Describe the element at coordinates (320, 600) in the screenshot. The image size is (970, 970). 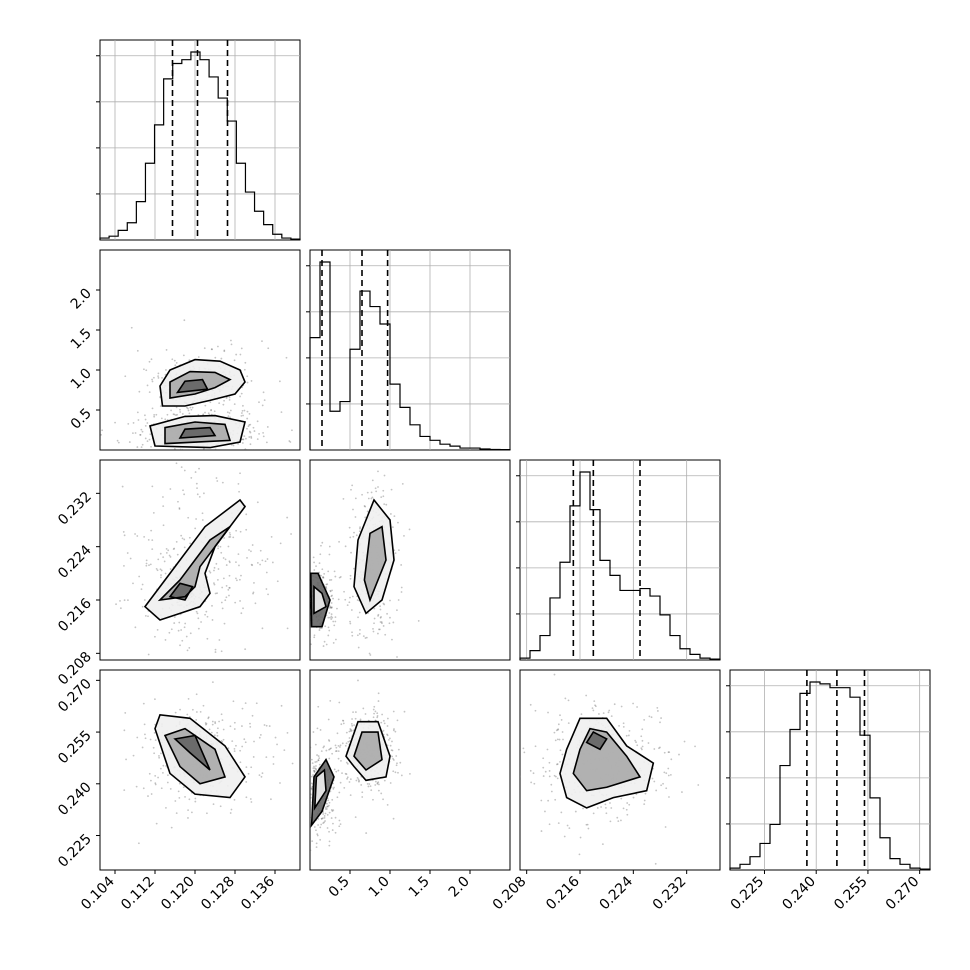
I see `density-fill` at that location.